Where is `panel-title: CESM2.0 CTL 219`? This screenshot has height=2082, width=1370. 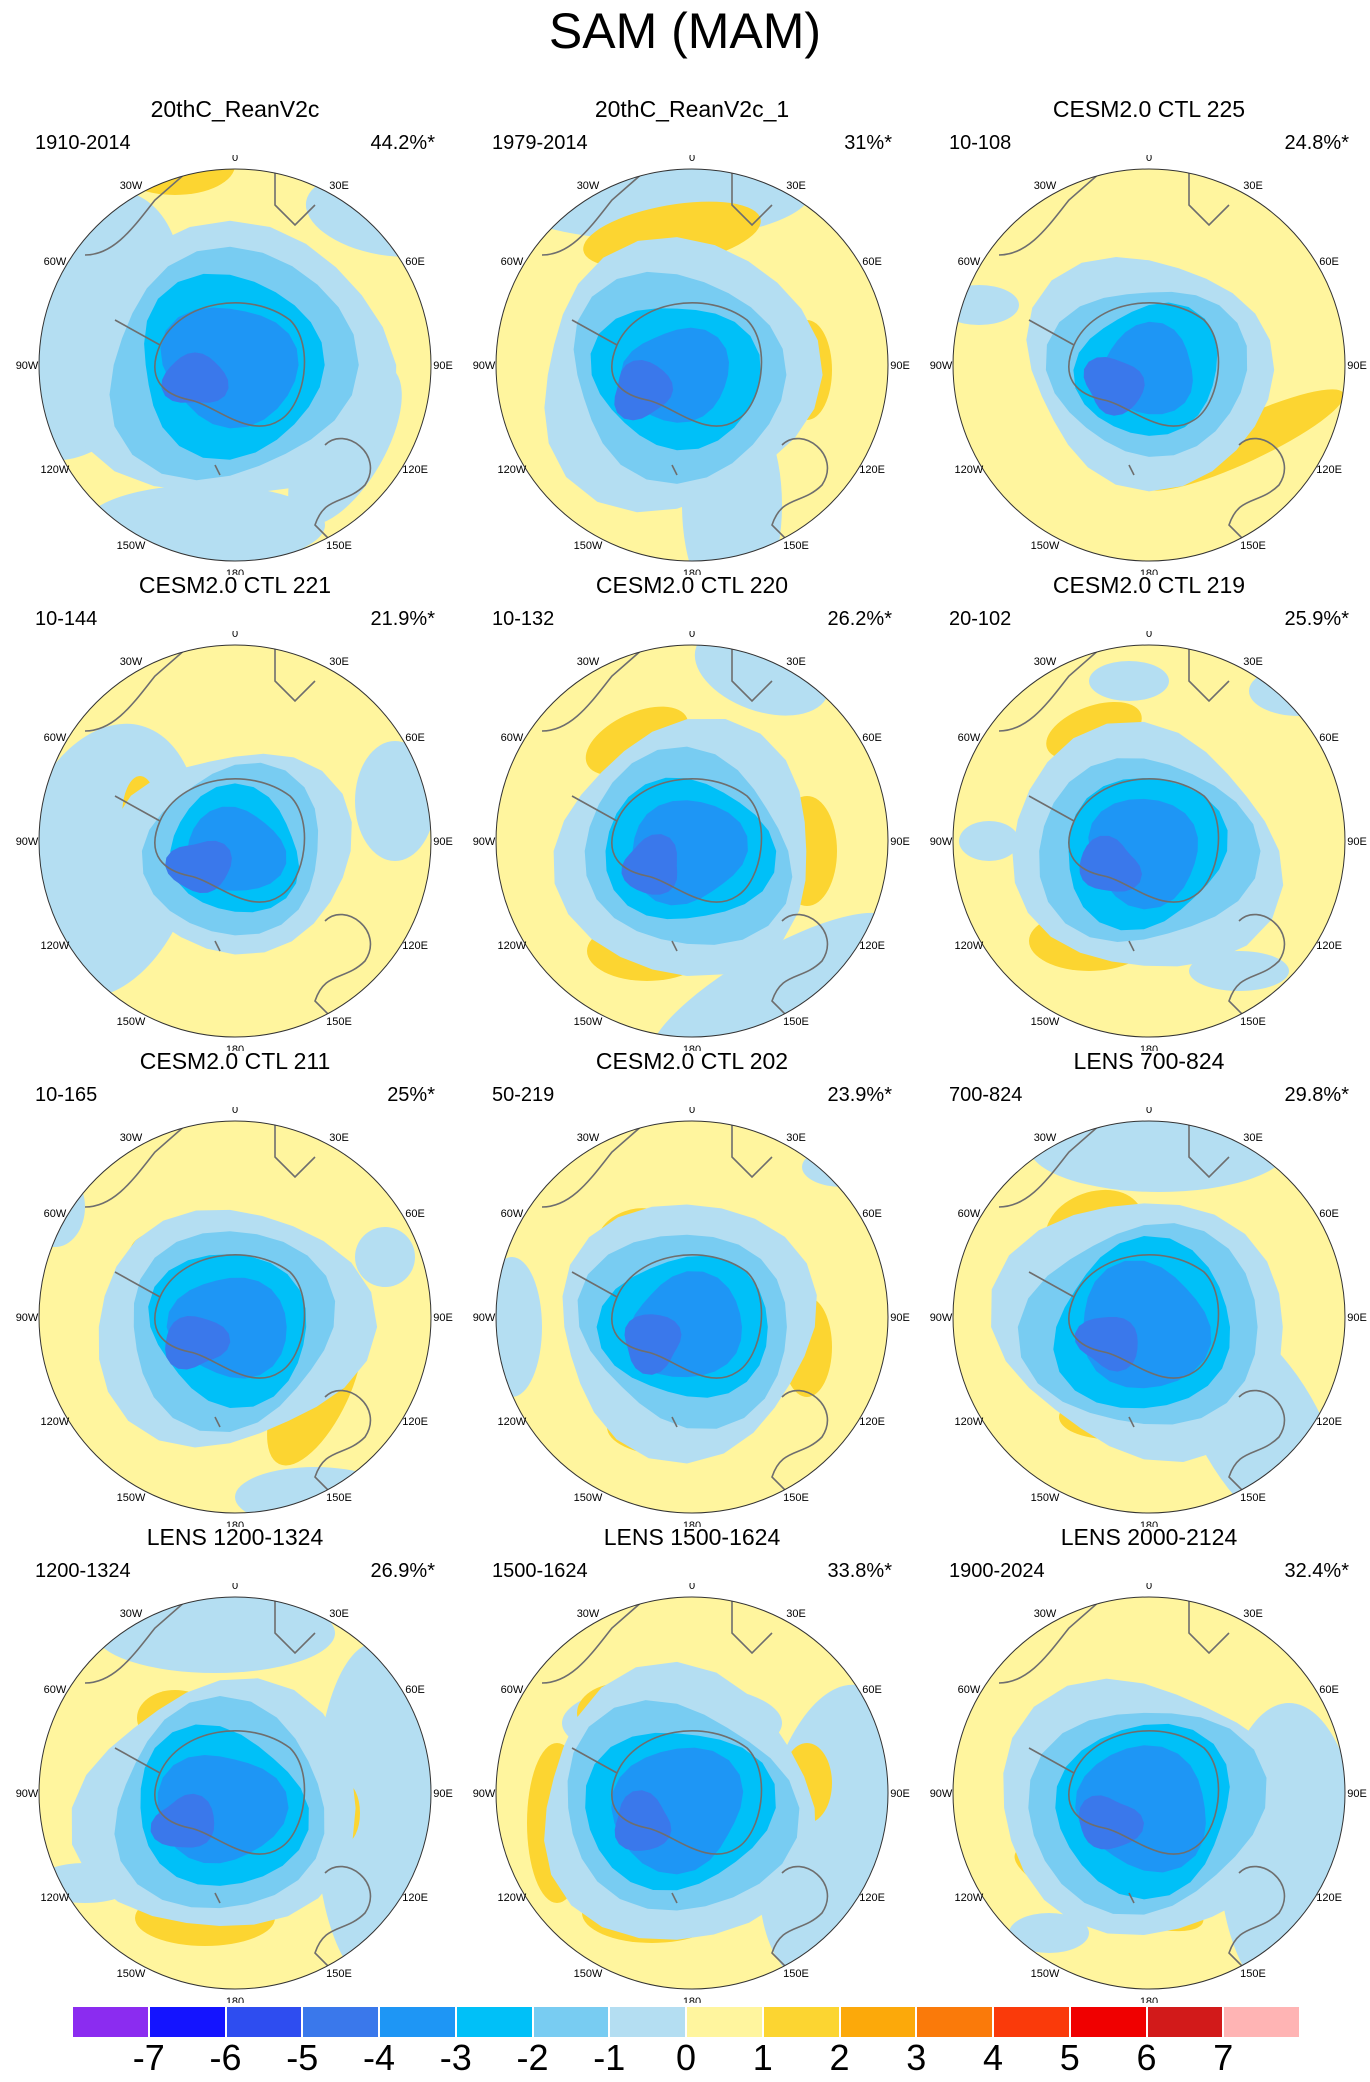 panel-title: CESM2.0 CTL 219 is located at coordinates (1149, 585).